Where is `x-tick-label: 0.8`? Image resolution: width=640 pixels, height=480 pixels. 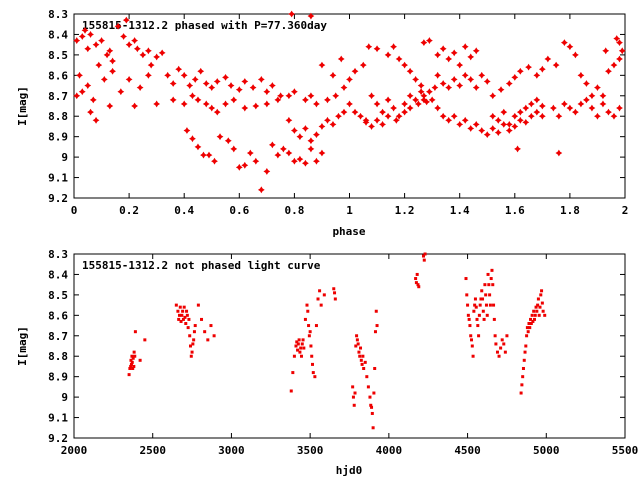 x-tick-label: 0.8 is located at coordinates (294, 210).